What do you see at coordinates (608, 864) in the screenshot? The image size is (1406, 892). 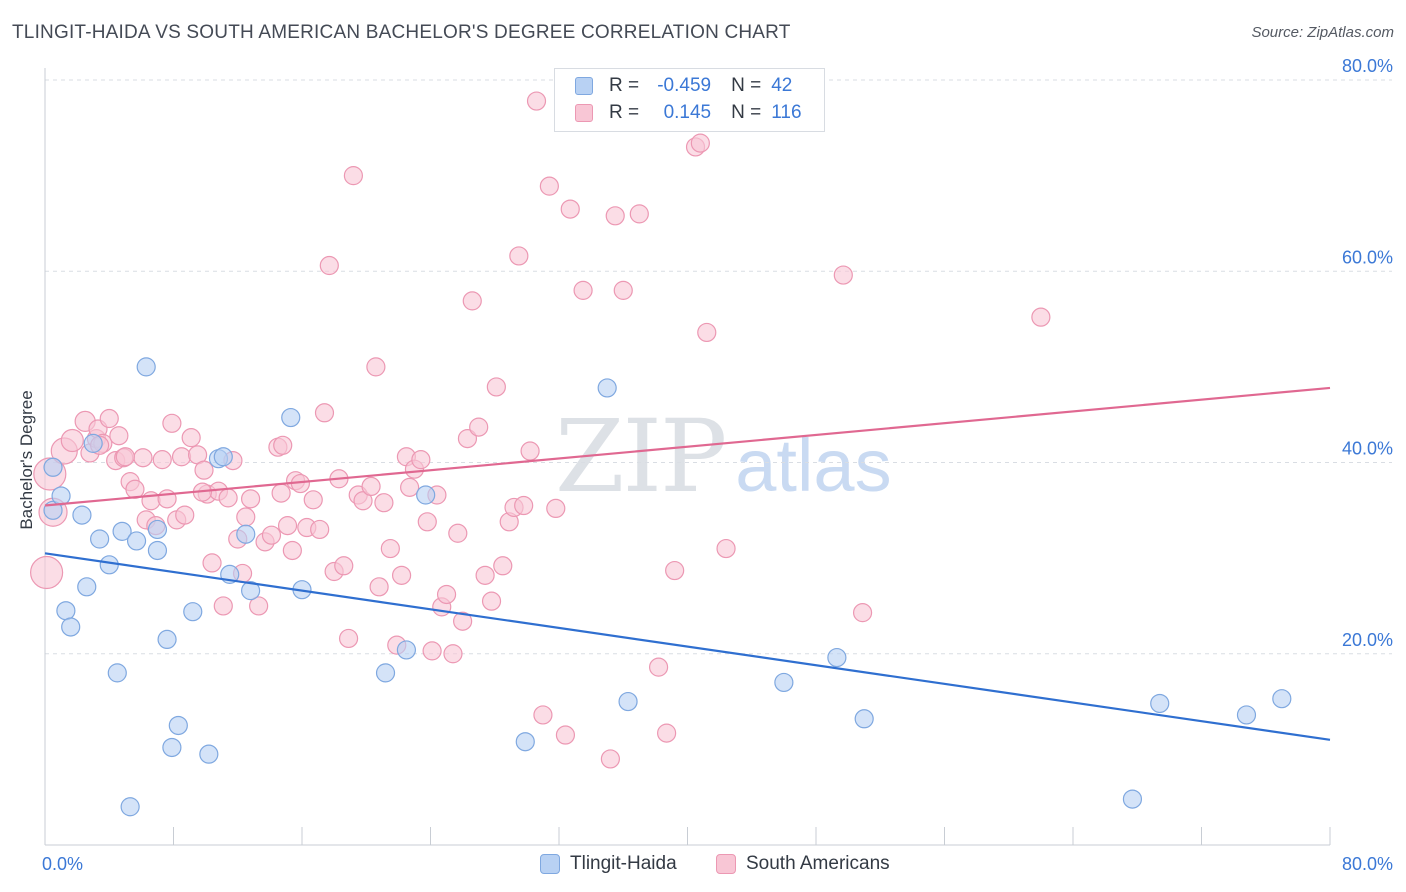 I see `bottom-legend-tlingit: Tlingit-Haida` at bounding box center [608, 864].